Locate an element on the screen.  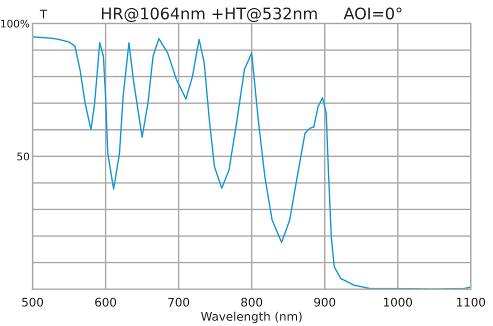
x-tick-label: 1100 is located at coordinates (471, 302).